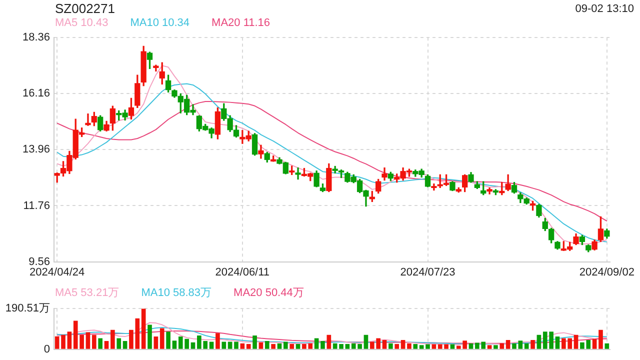 The image size is (640, 360). I want to click on text: MA10 10.34, so click(160, 23).